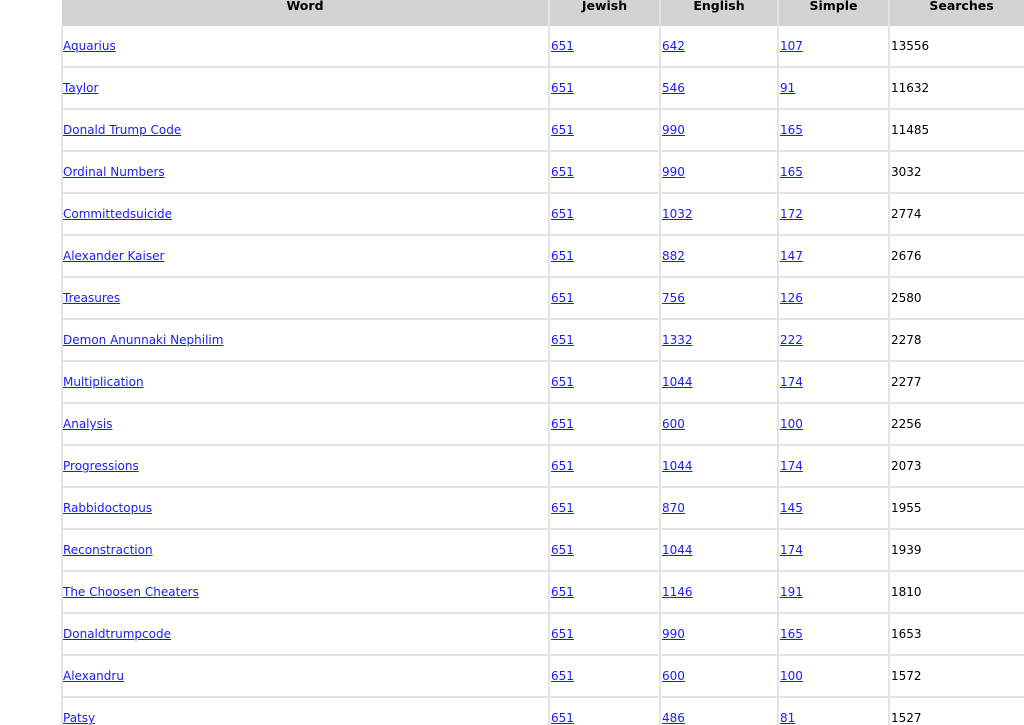 The height and width of the screenshot is (725, 1024). What do you see at coordinates (833, 592) in the screenshot?
I see `cell-simple: 191` at bounding box center [833, 592].